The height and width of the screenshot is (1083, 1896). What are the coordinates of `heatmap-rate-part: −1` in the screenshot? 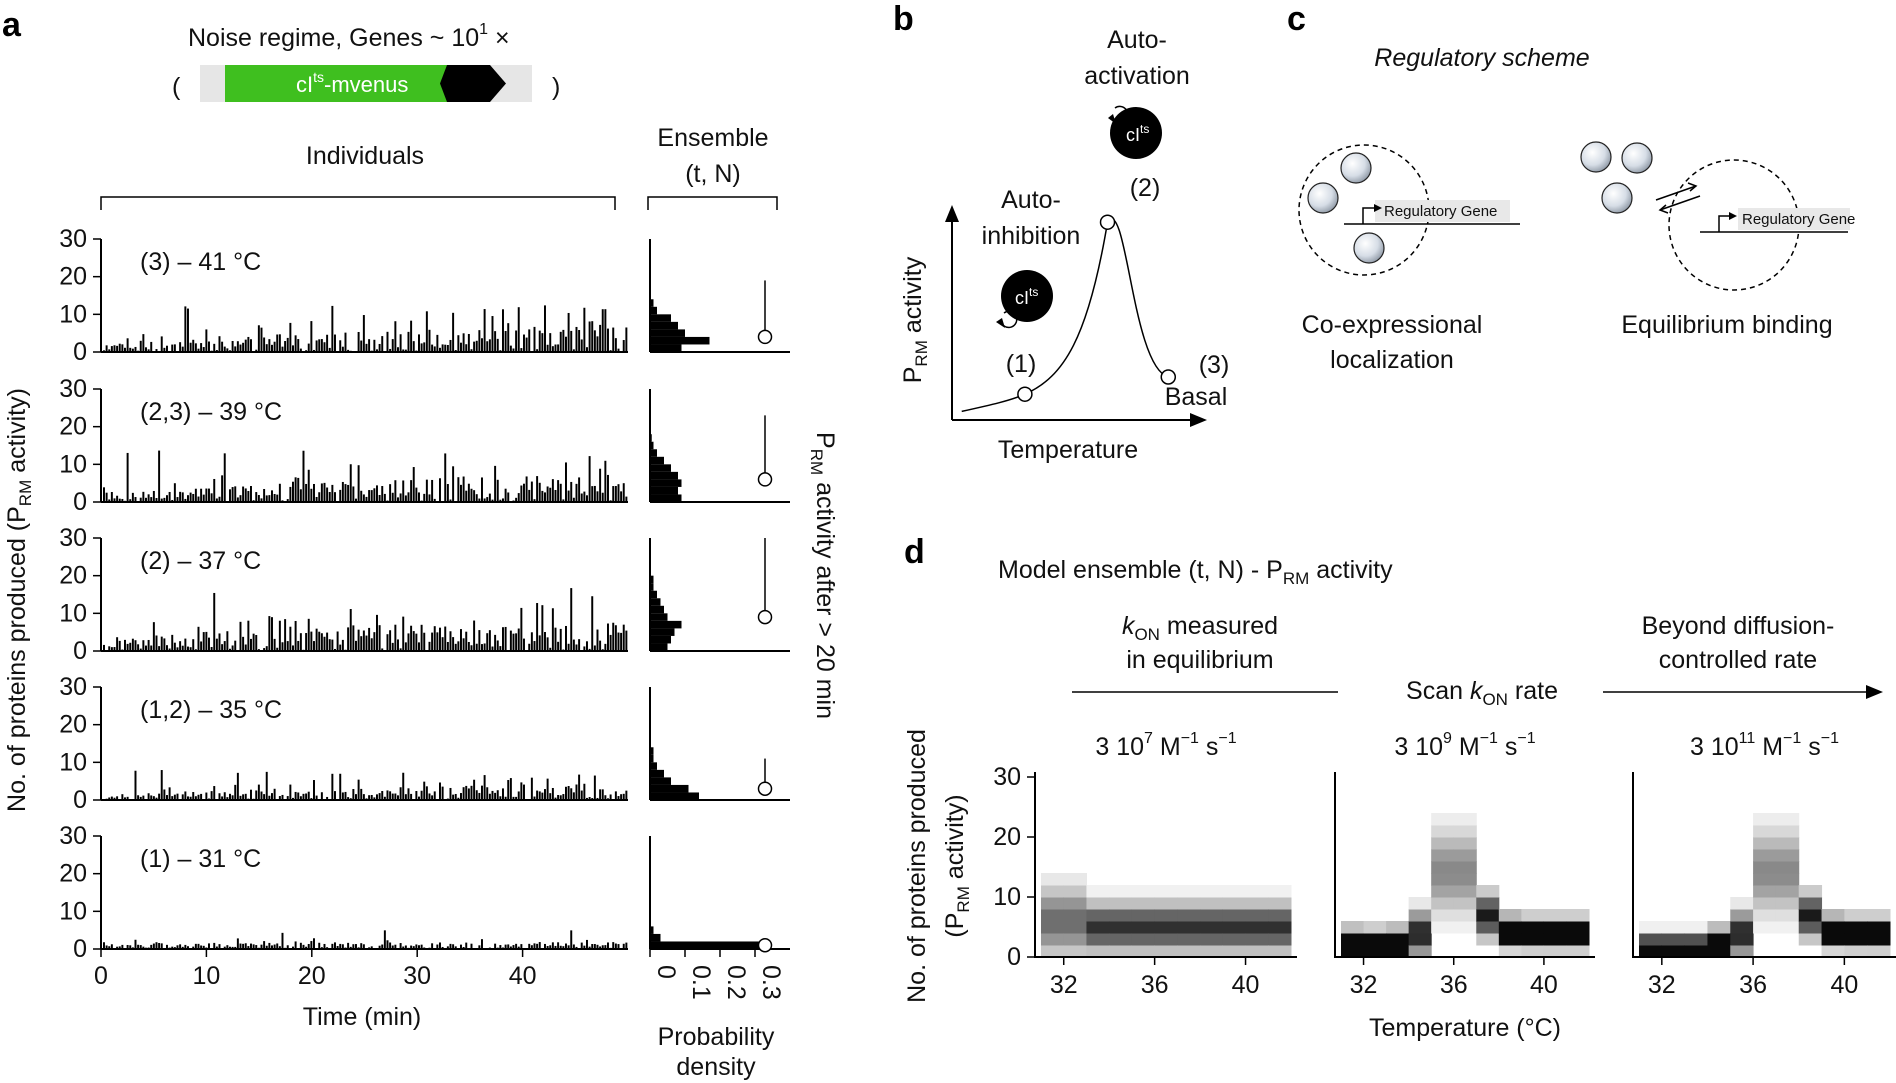 It's located at (1489, 738).